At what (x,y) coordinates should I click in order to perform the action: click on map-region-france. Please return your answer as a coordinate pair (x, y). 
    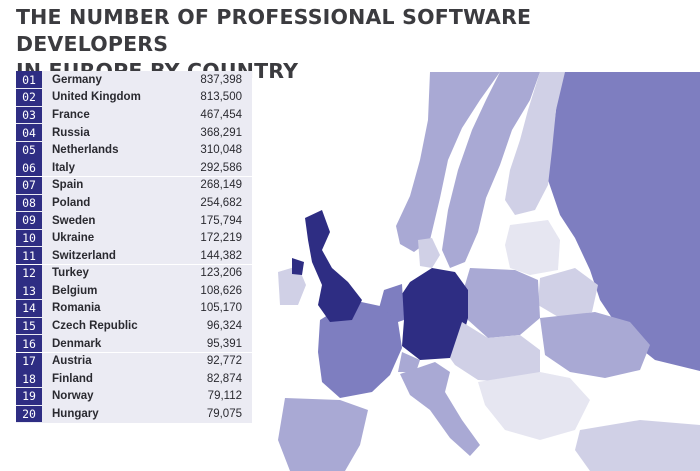
    Looking at the image, I should click on (360, 349).